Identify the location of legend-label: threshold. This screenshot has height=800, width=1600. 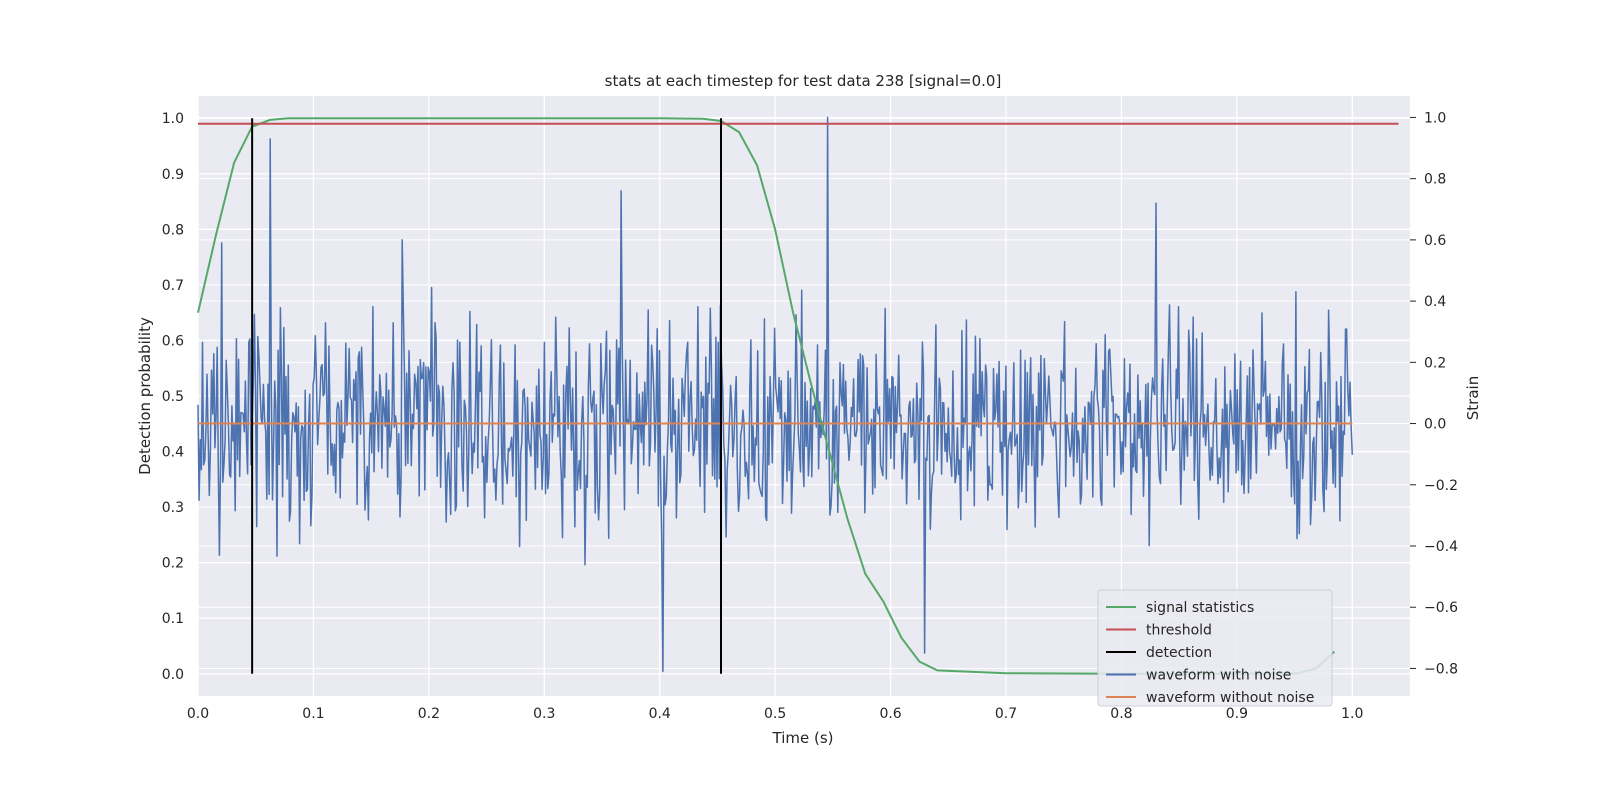
(1179, 631).